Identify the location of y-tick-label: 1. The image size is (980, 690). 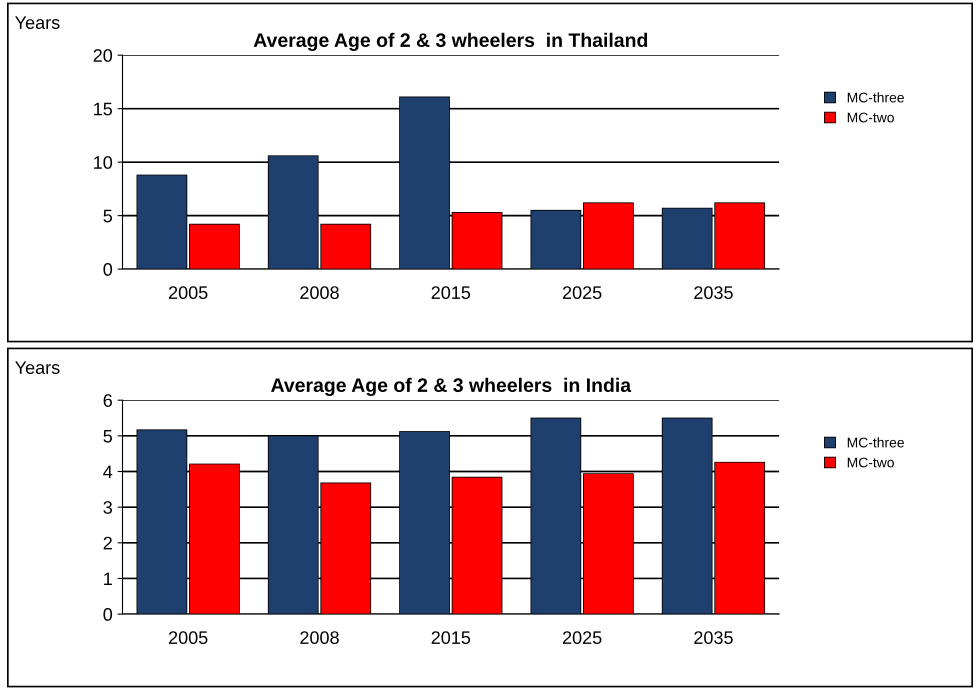
(108, 578).